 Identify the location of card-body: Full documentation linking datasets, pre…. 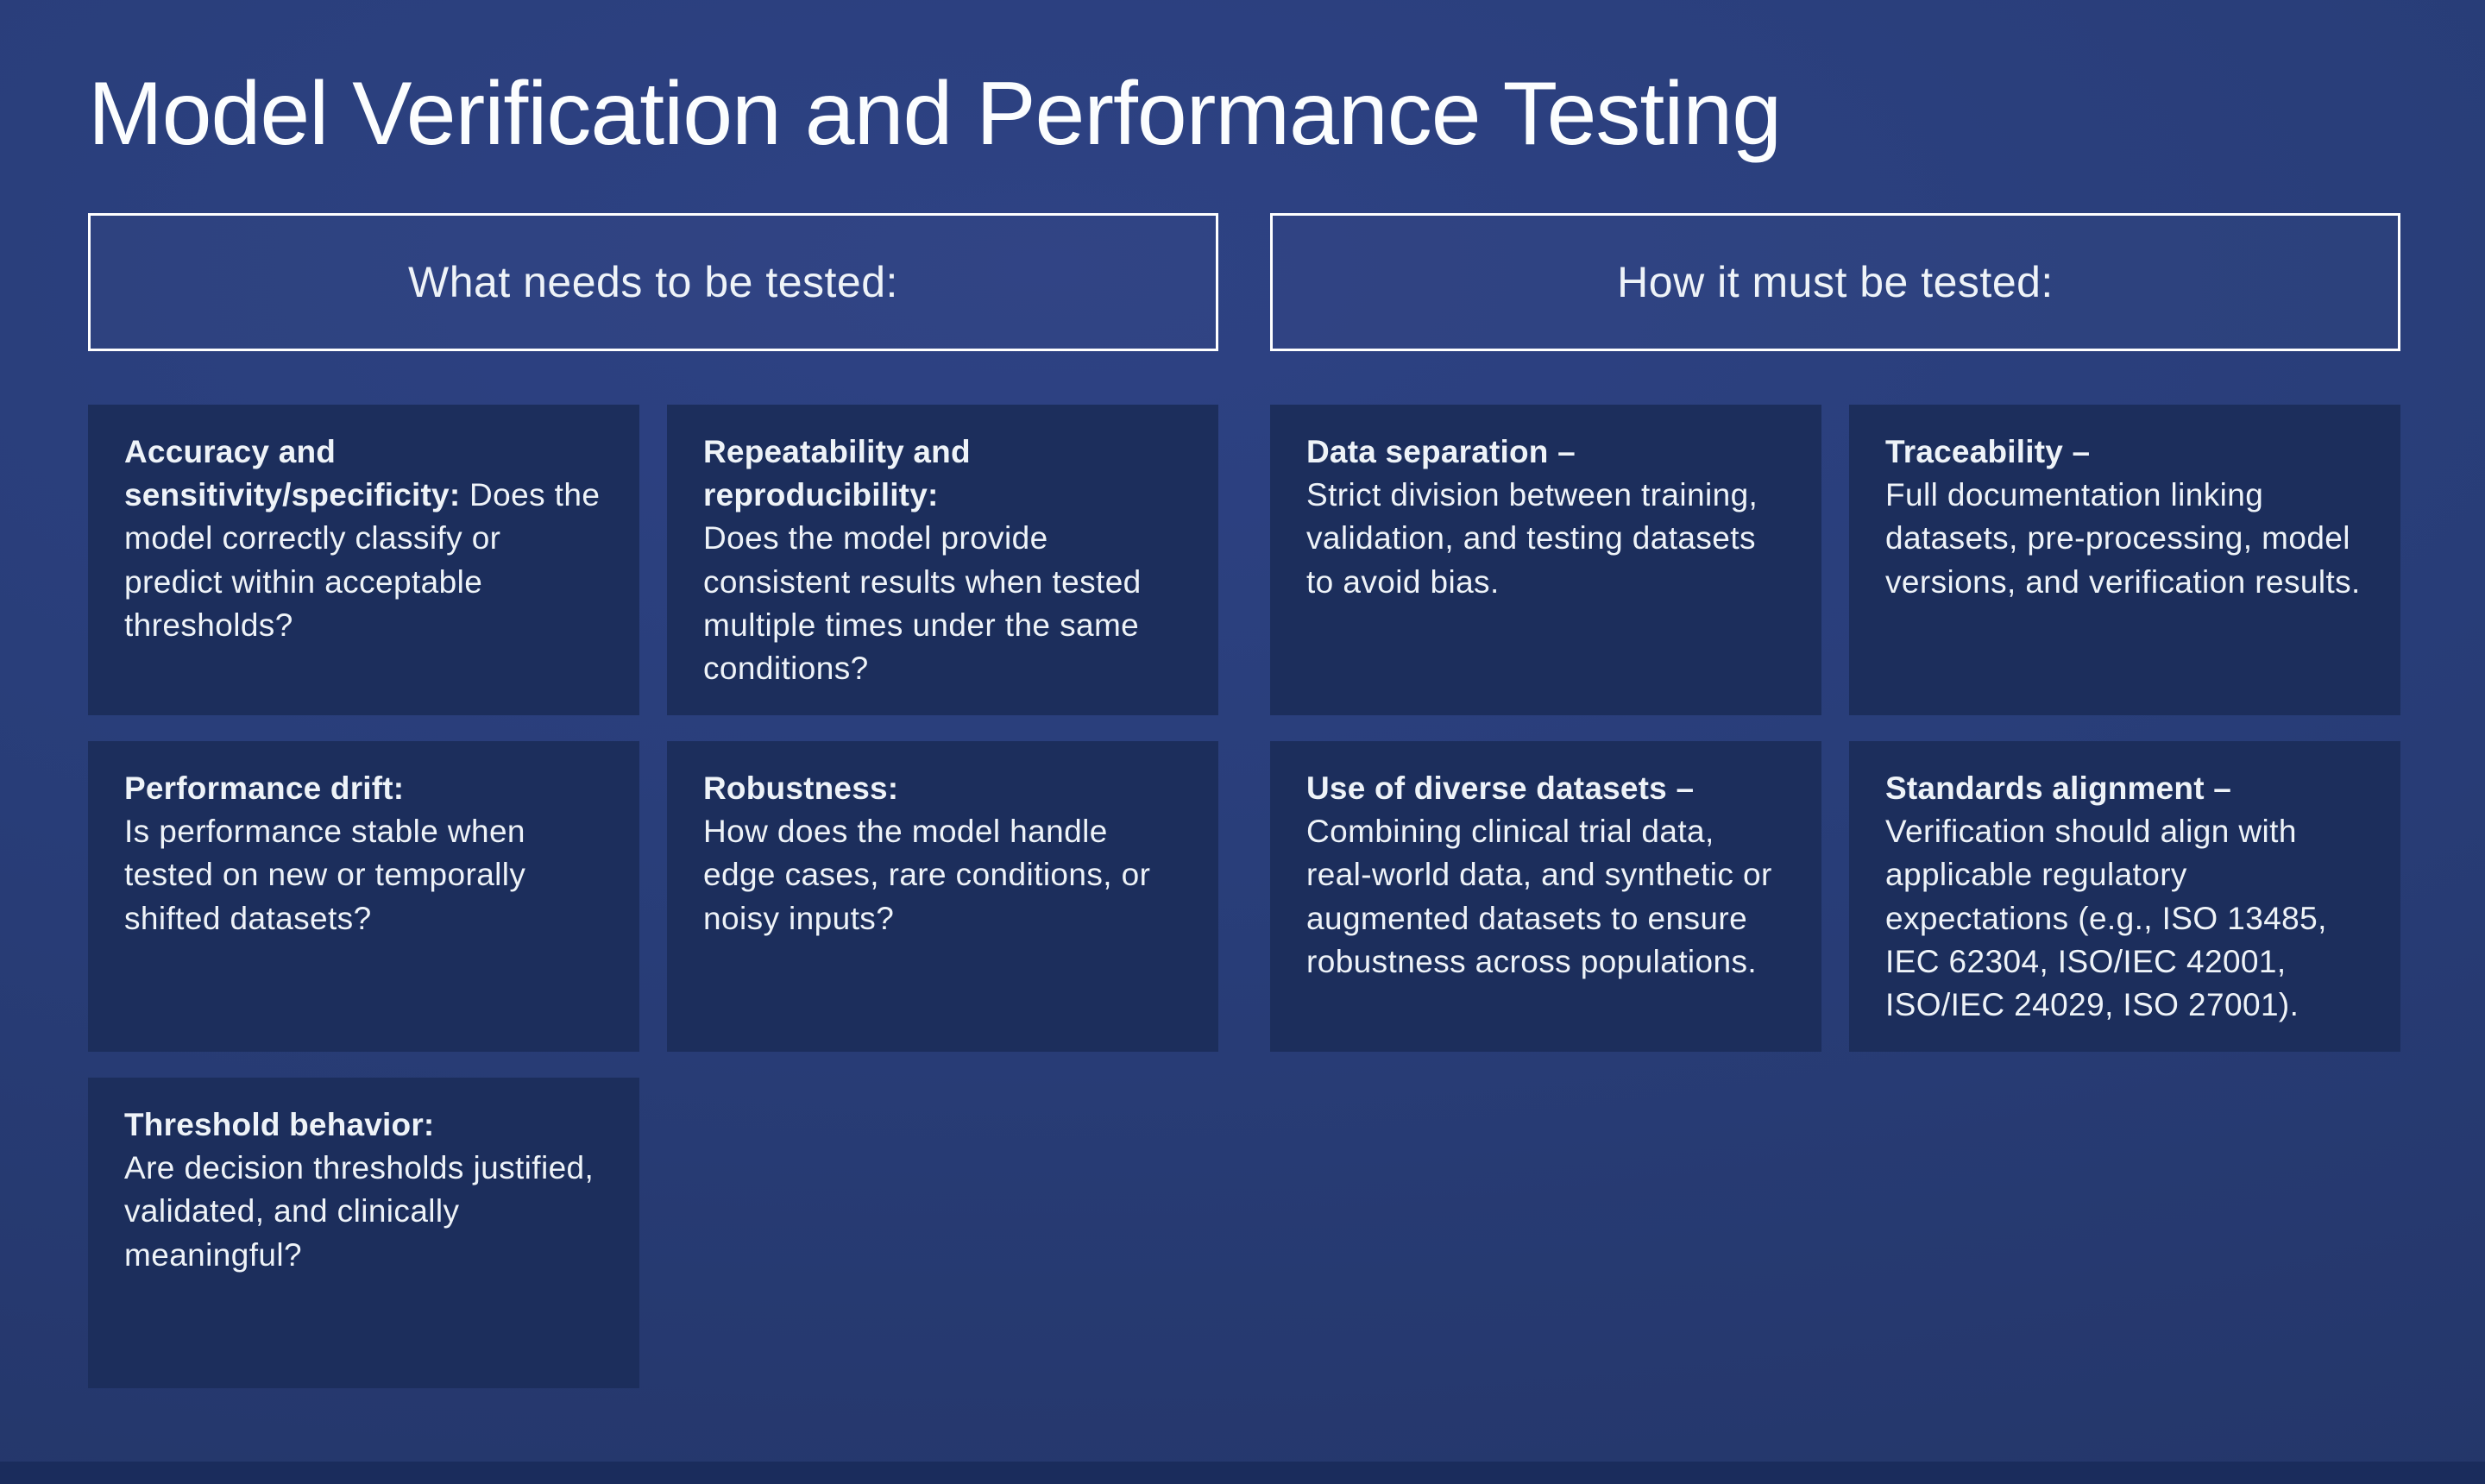
(2123, 538).